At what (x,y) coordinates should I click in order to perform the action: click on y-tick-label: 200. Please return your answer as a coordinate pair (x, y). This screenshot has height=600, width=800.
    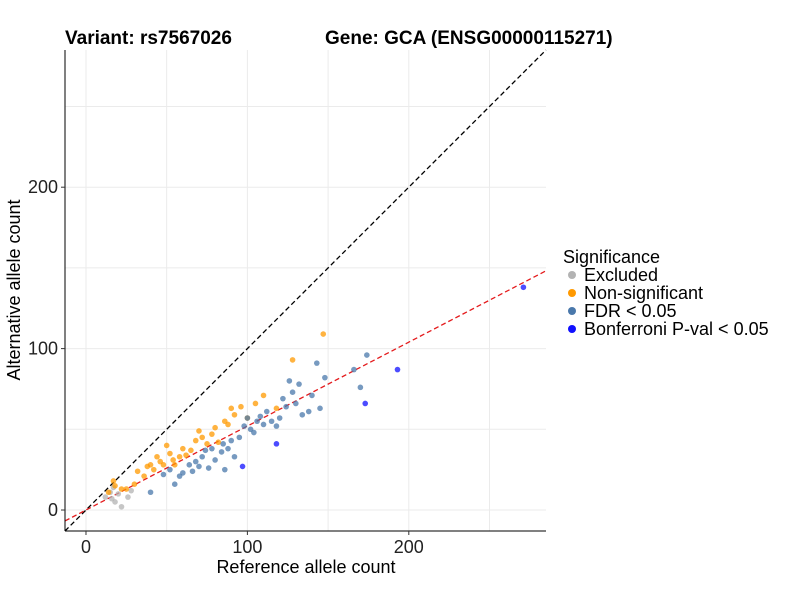
    Looking at the image, I should click on (43, 187).